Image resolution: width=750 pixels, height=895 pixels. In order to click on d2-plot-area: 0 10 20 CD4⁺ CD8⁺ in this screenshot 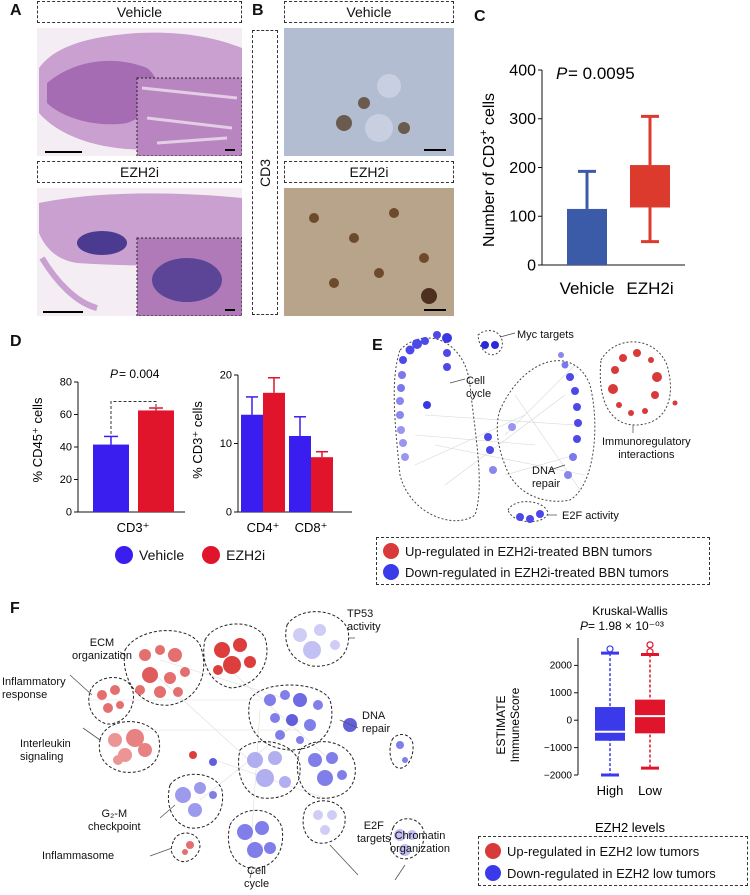, I will do `click(286, 452)`.